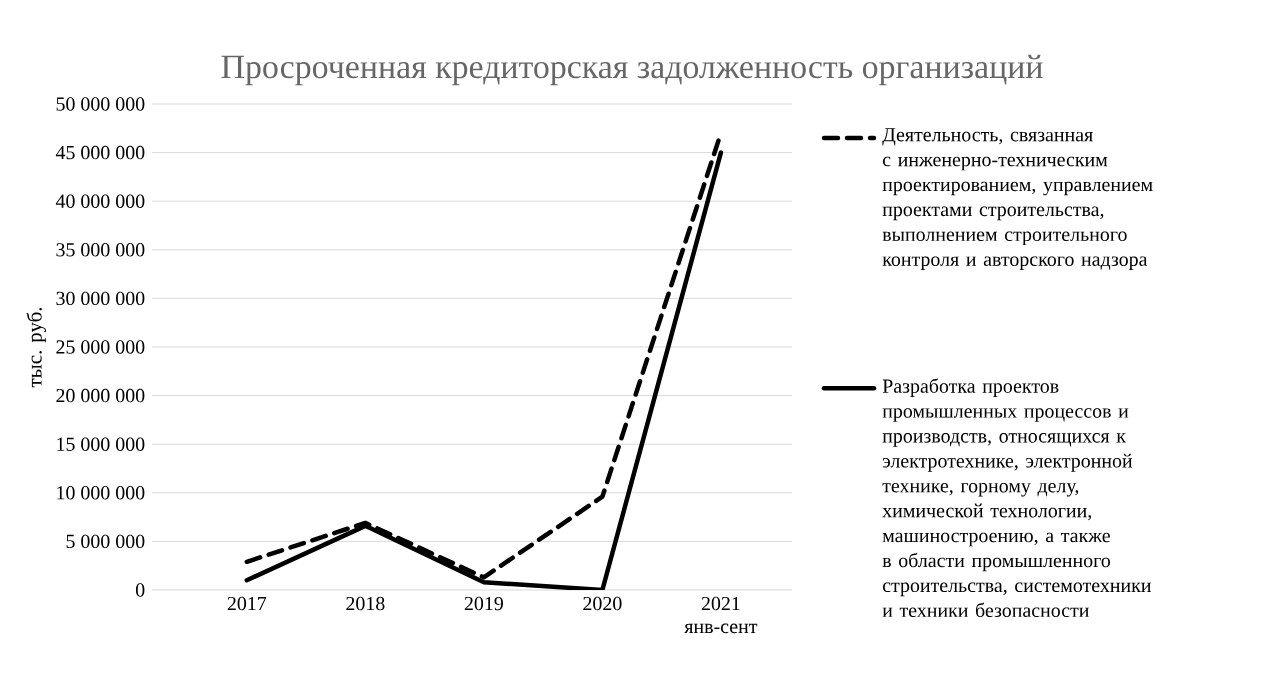 The width and height of the screenshot is (1270, 673). What do you see at coordinates (365, 603) in the screenshot?
I see `x-tick-label: 2018` at bounding box center [365, 603].